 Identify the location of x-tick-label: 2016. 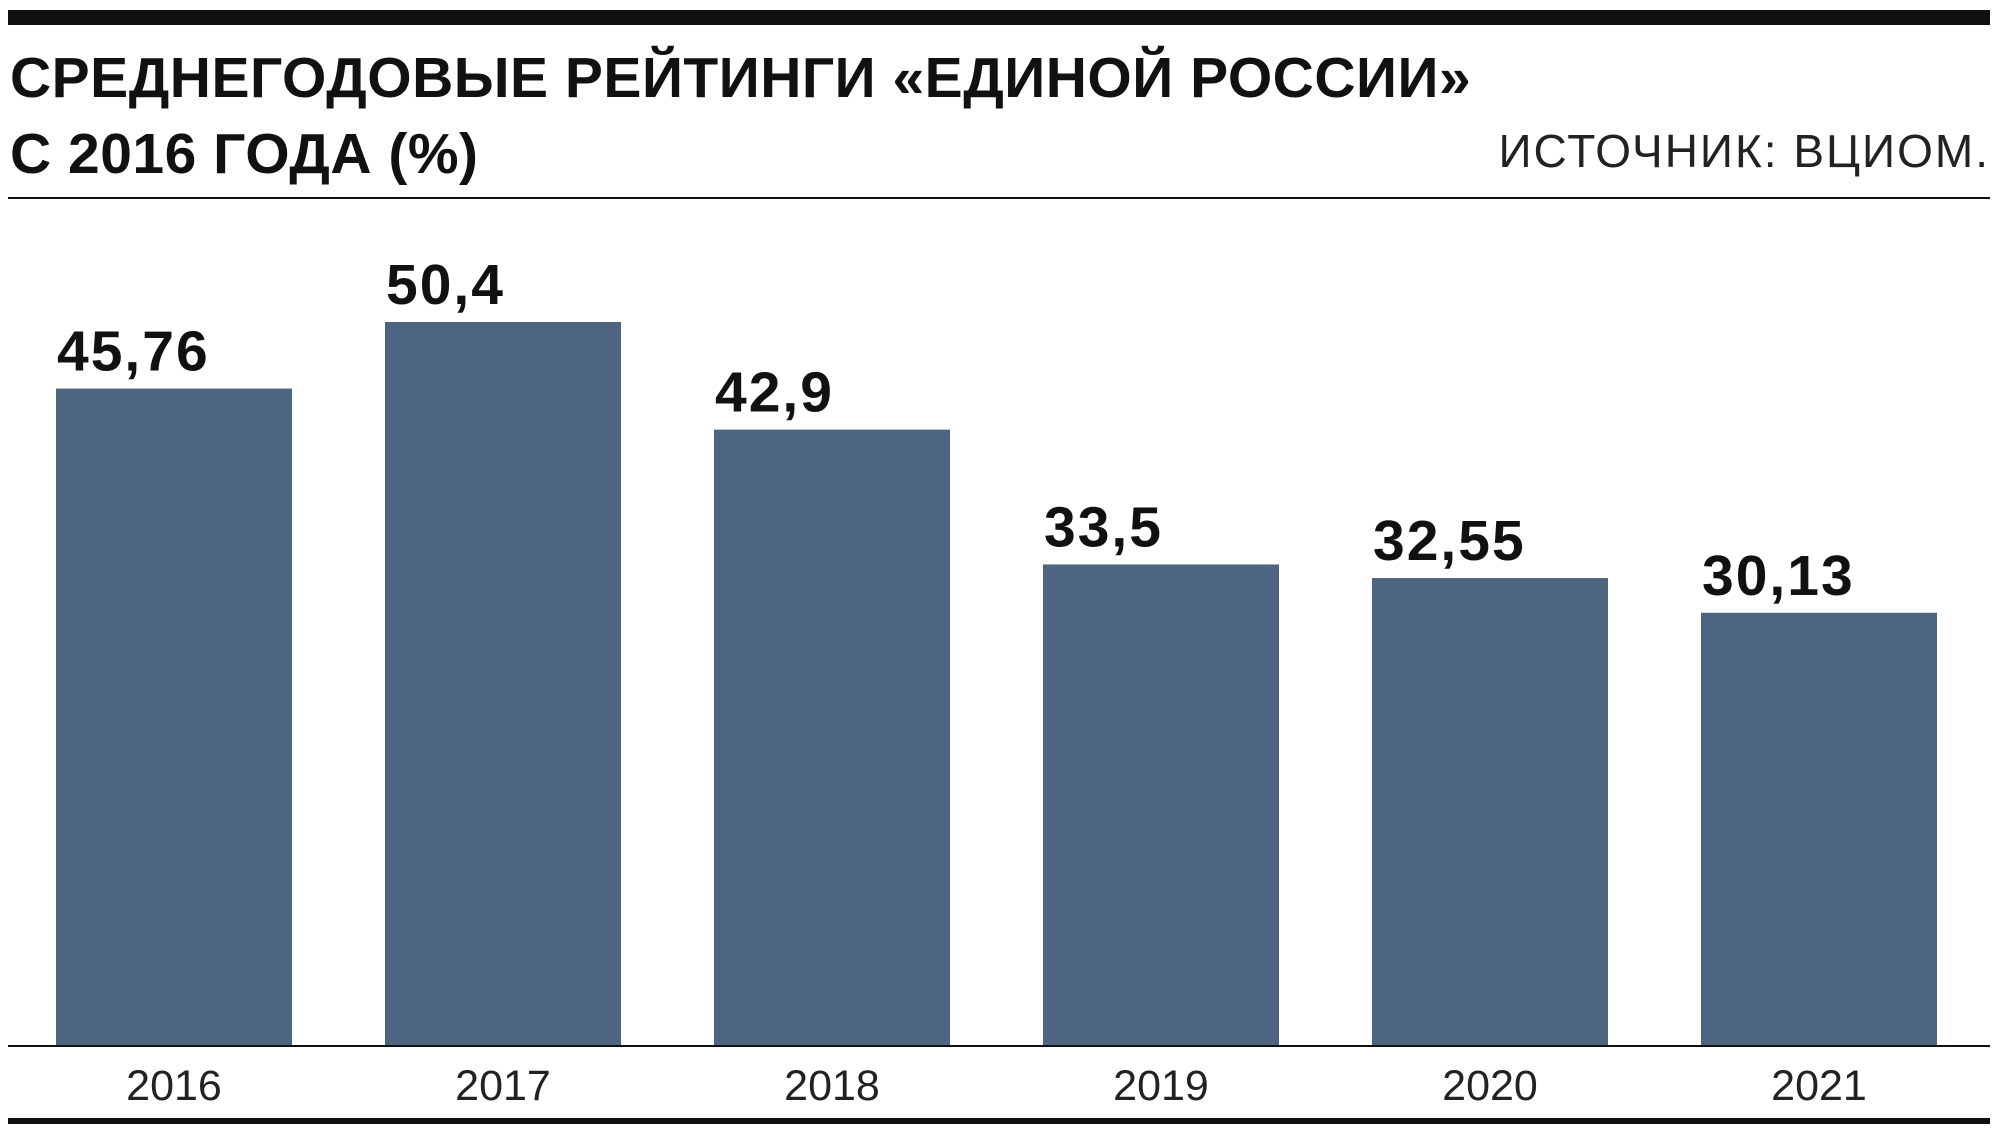
(174, 1086).